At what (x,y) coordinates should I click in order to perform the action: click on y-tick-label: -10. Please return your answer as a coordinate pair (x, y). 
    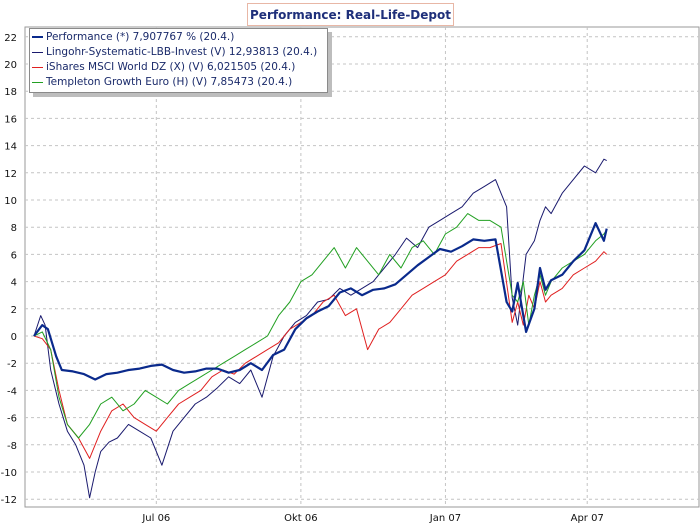
    Looking at the image, I should click on (9, 473).